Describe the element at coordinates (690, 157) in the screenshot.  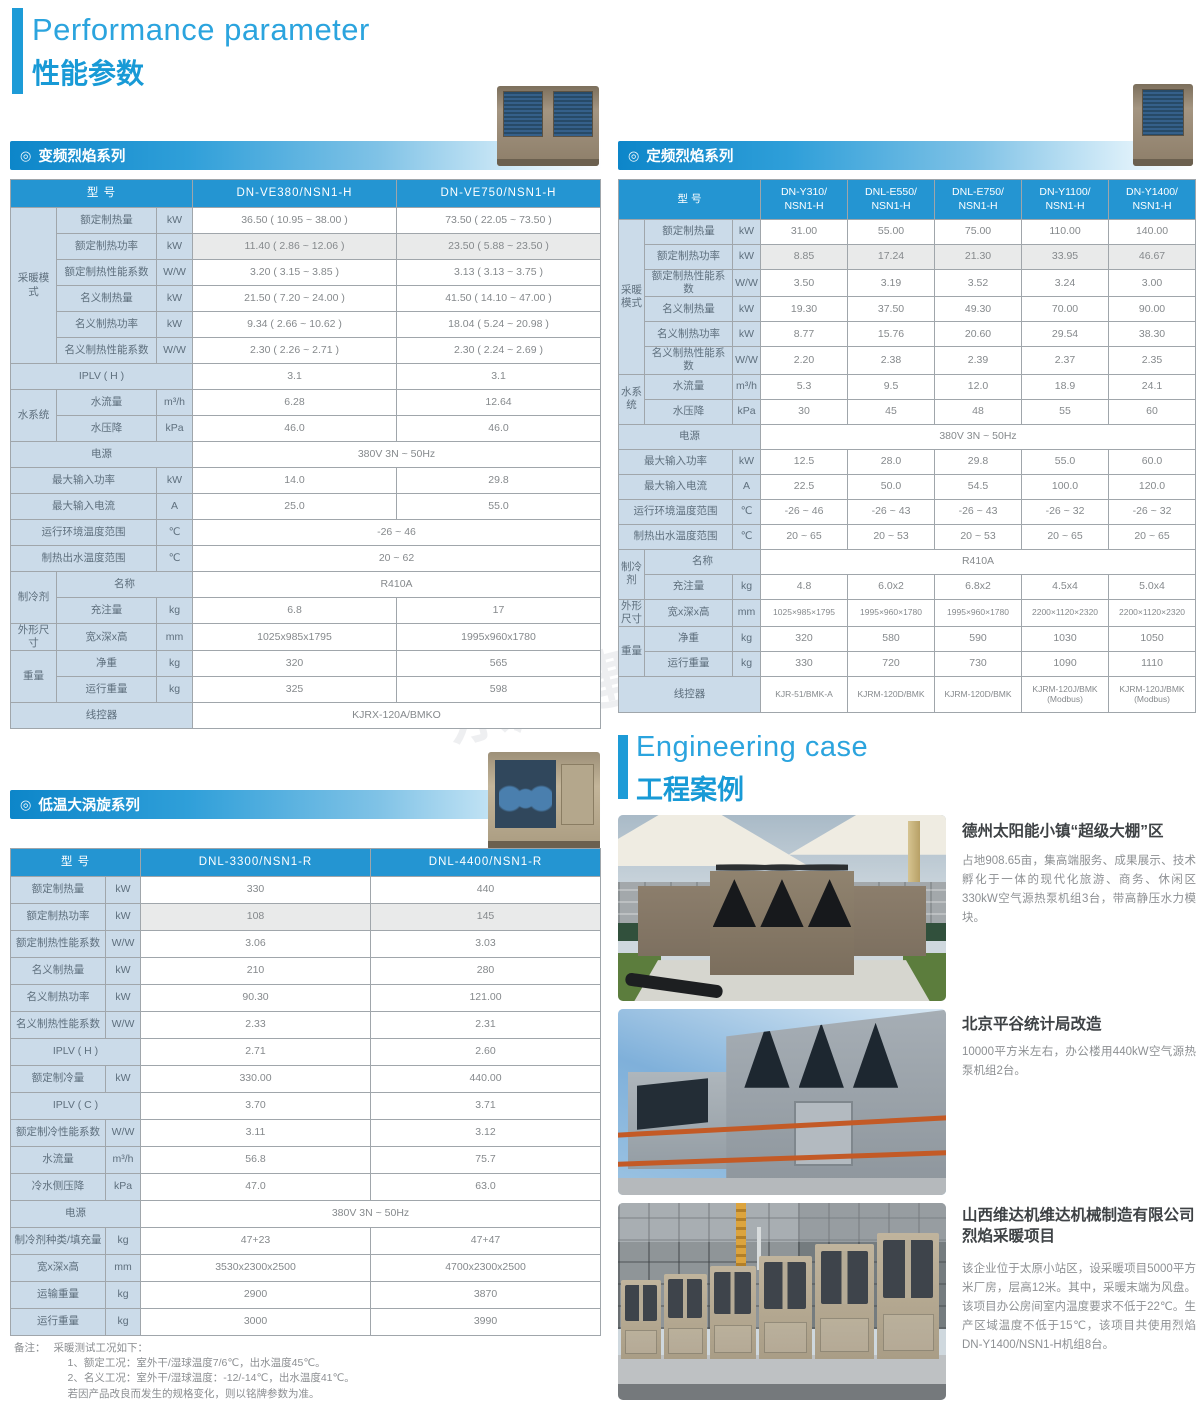
I see `section-title: 定频烈焰系列` at that location.